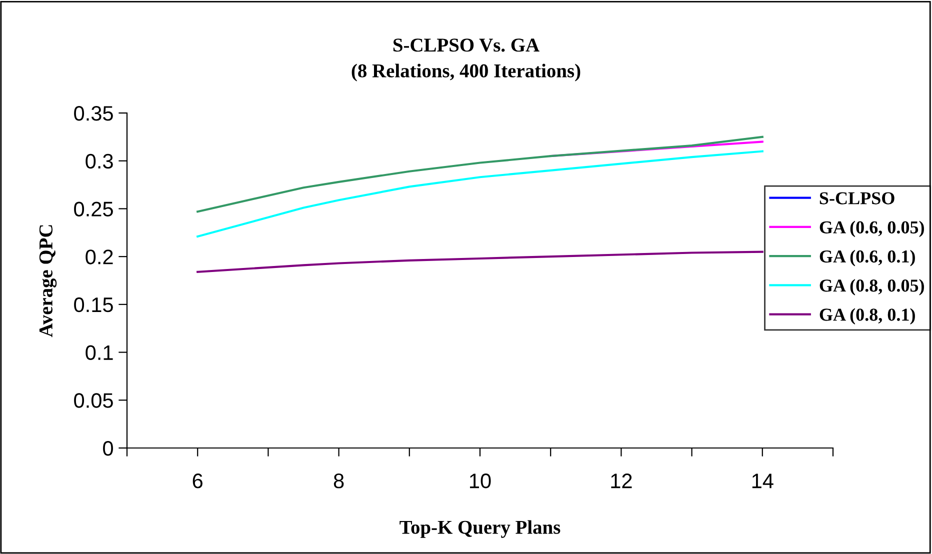 The height and width of the screenshot is (554, 932). Describe the element at coordinates (93, 113) in the screenshot. I see `y-tick-label: 0.35` at that location.